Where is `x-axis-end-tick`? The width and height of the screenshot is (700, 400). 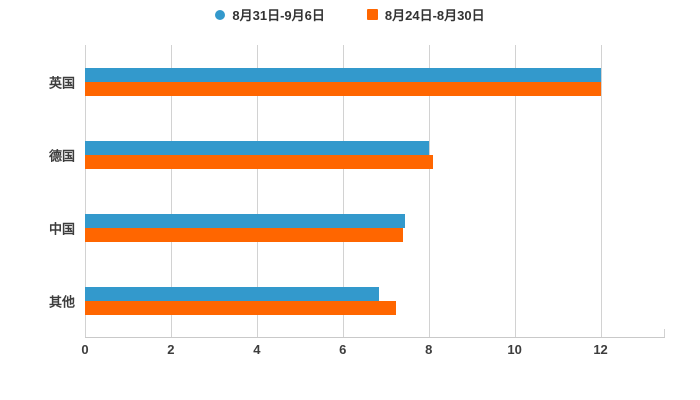
x-axis-end-tick is located at coordinates (664, 333).